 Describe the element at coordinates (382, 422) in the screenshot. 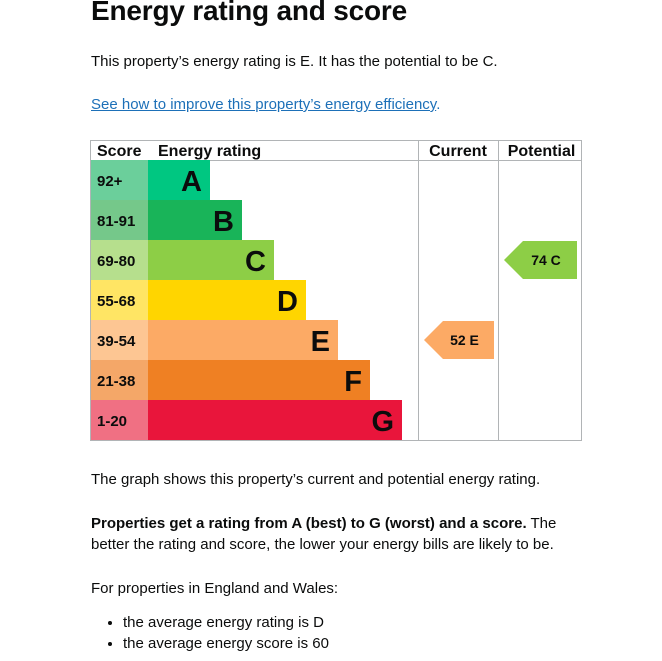

I see `rating-letter: G` at that location.